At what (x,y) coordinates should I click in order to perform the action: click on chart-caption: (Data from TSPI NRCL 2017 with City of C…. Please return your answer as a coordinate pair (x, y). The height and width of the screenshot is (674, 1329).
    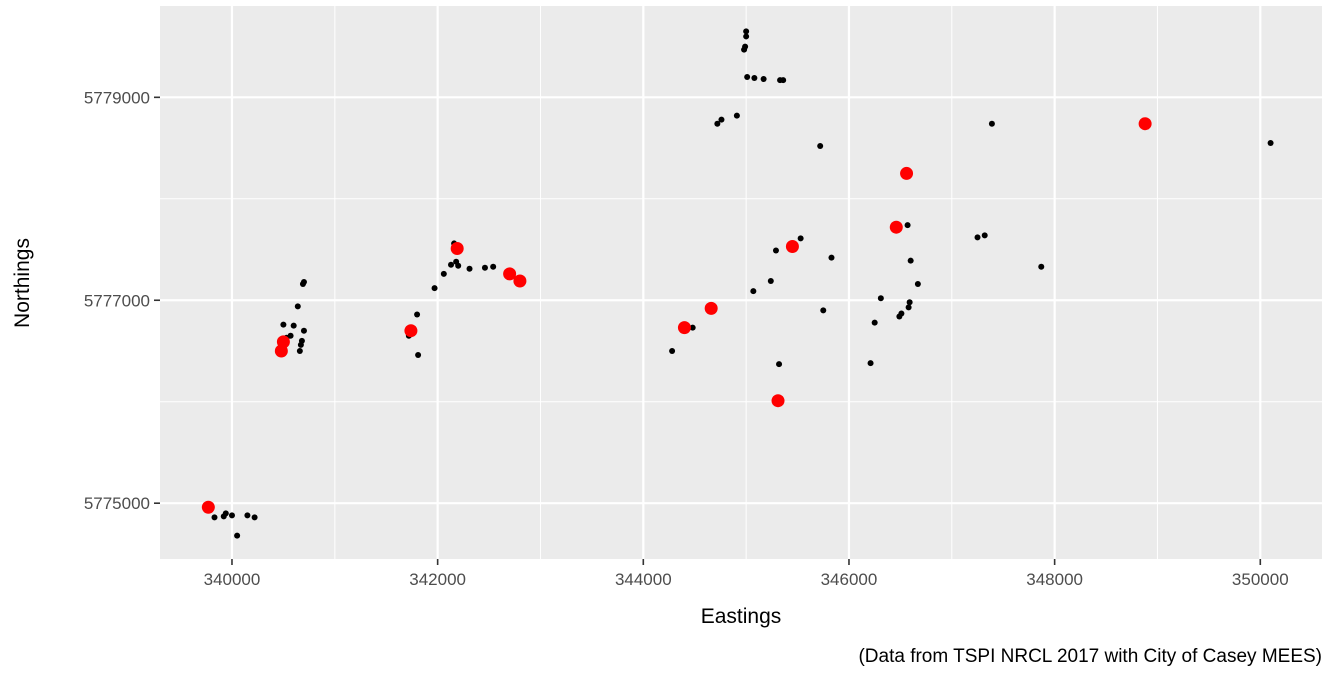
    Looking at the image, I should click on (1090, 656).